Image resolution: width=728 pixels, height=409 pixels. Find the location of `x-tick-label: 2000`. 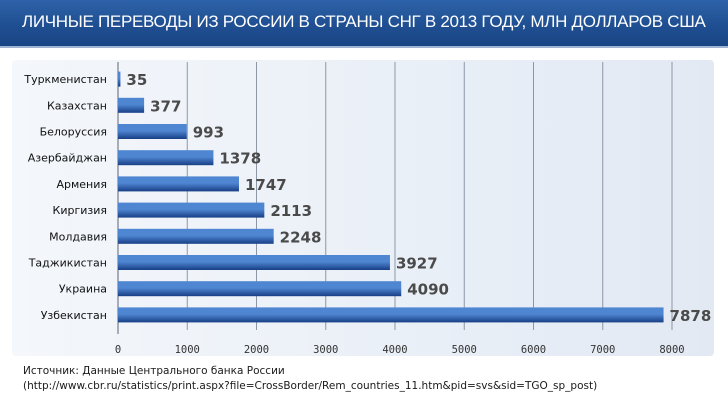

x-tick-label: 2000 is located at coordinates (256, 350).